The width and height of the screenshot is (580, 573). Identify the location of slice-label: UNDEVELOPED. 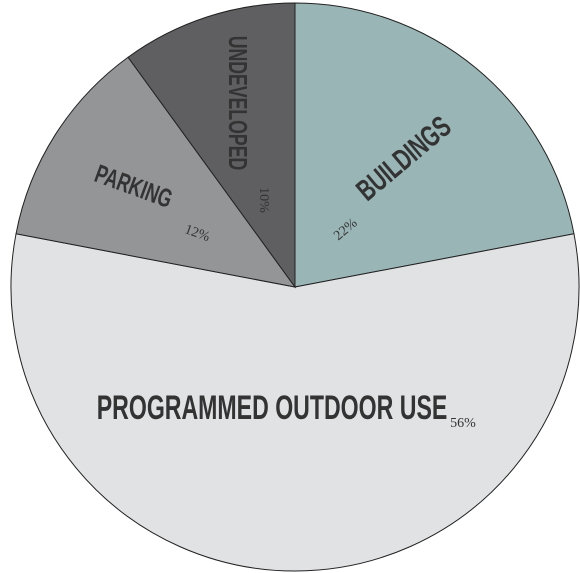
(237, 103).